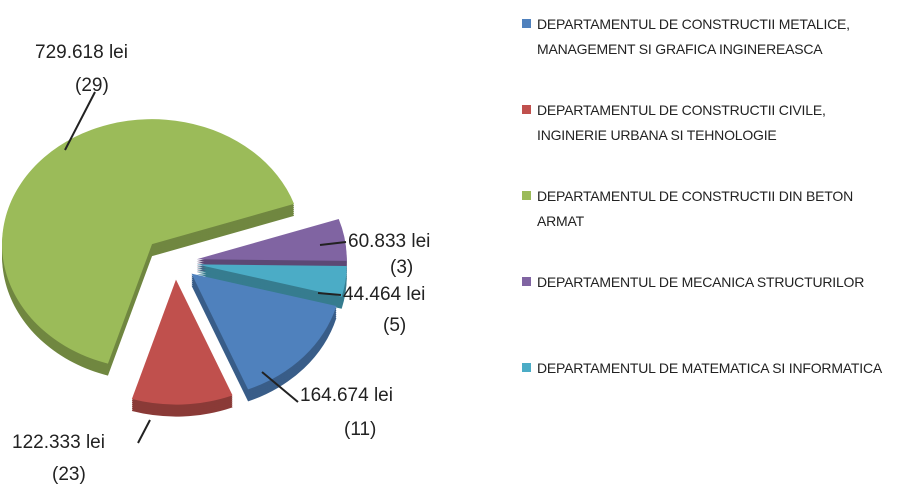 The width and height of the screenshot is (909, 487). Describe the element at coordinates (81, 52) in the screenshot. I see `data-label: 729.618 lei` at that location.